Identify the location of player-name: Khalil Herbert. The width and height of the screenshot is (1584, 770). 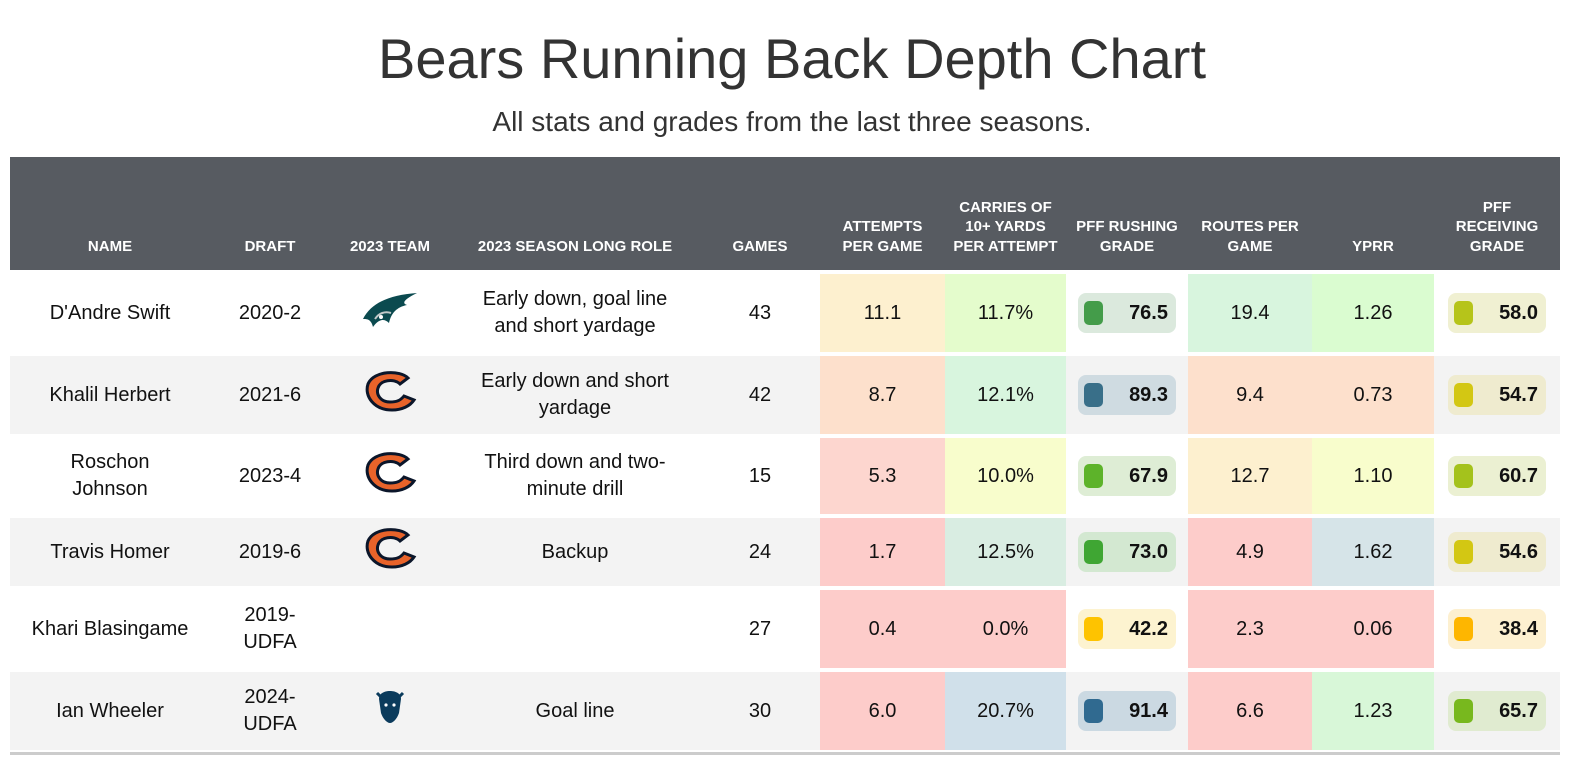
(110, 394).